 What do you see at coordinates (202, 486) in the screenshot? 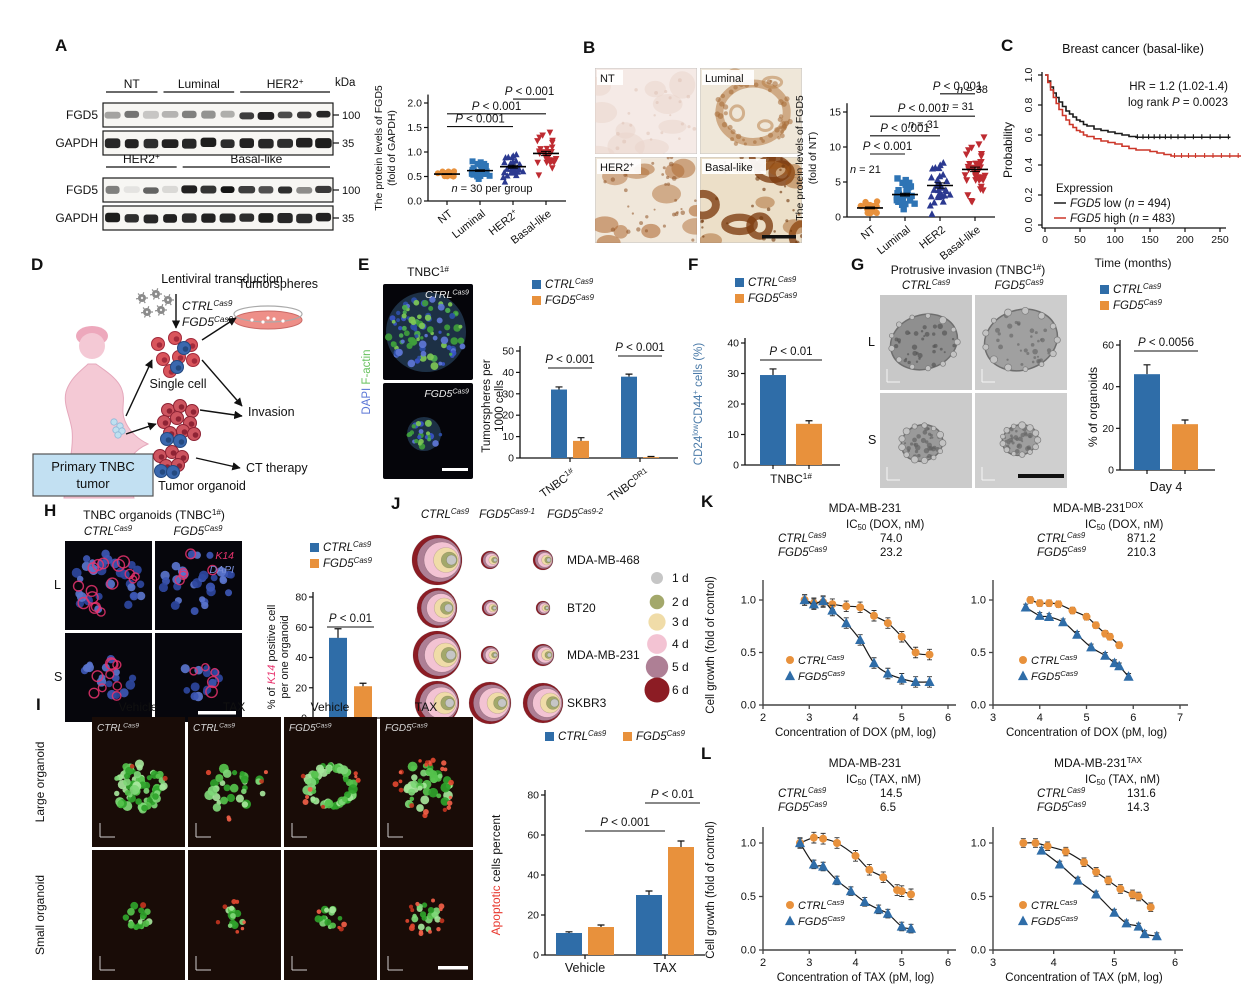
I see `svg-text: Tumor organoid` at bounding box center [202, 486].